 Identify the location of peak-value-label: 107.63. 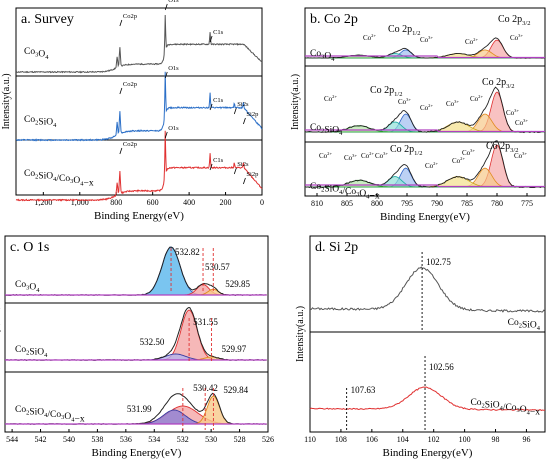
(363, 390).